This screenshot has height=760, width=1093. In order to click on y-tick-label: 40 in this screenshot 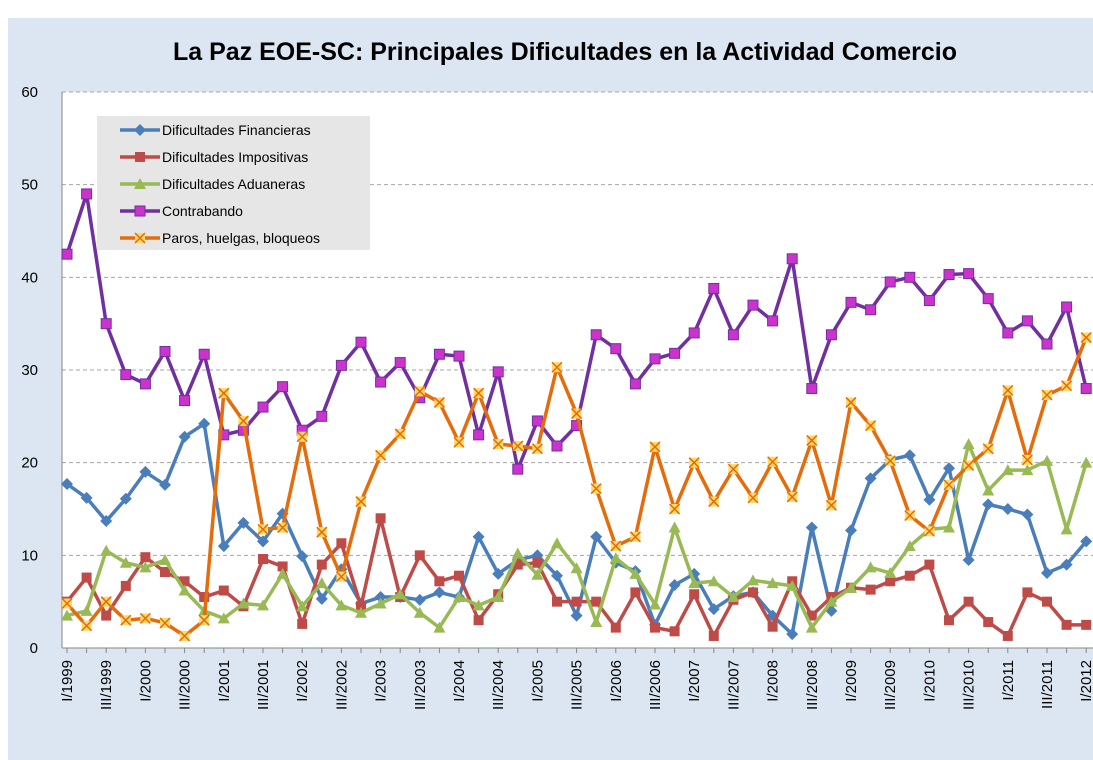, I will do `click(29, 277)`.